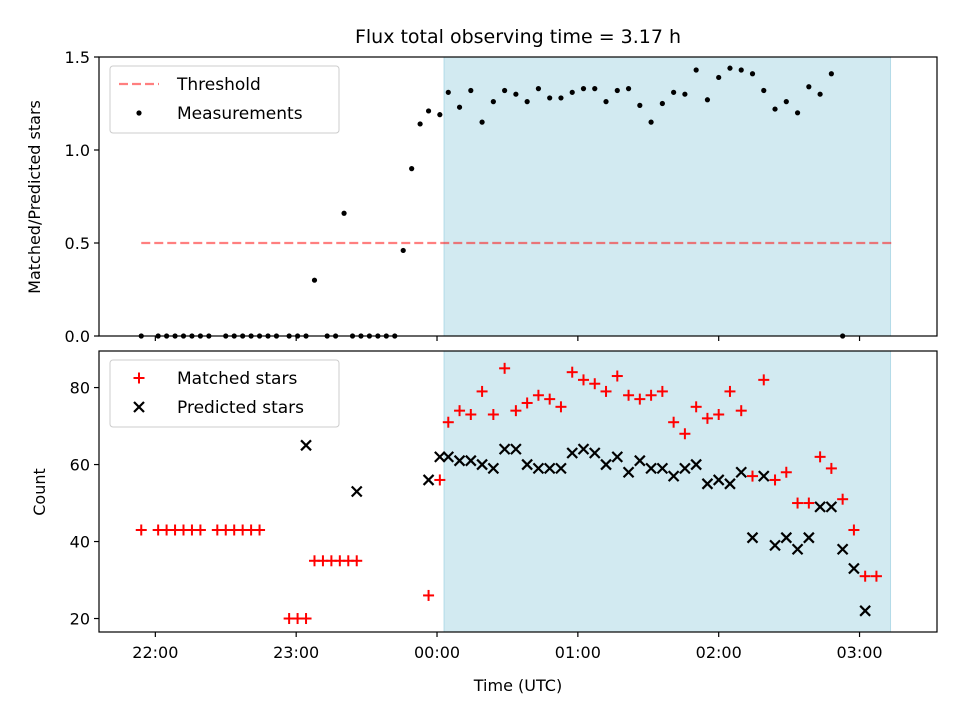  Describe the element at coordinates (77, 243) in the screenshot. I see `y-tick-label: 0.5` at that location.